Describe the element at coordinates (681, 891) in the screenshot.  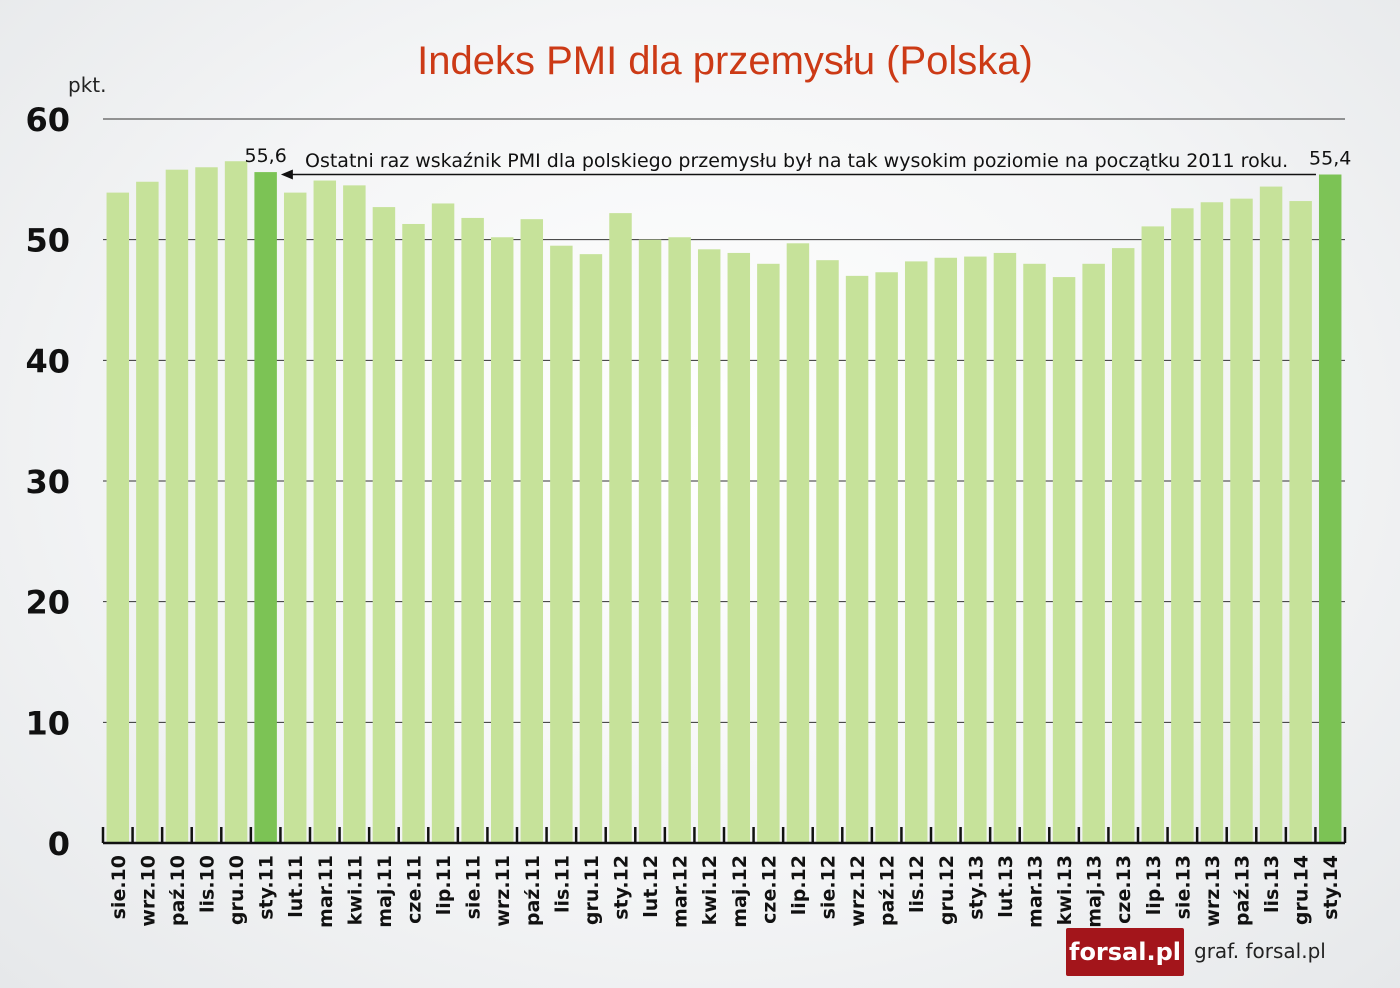
I see `x-tick-label: mar.12` at that location.